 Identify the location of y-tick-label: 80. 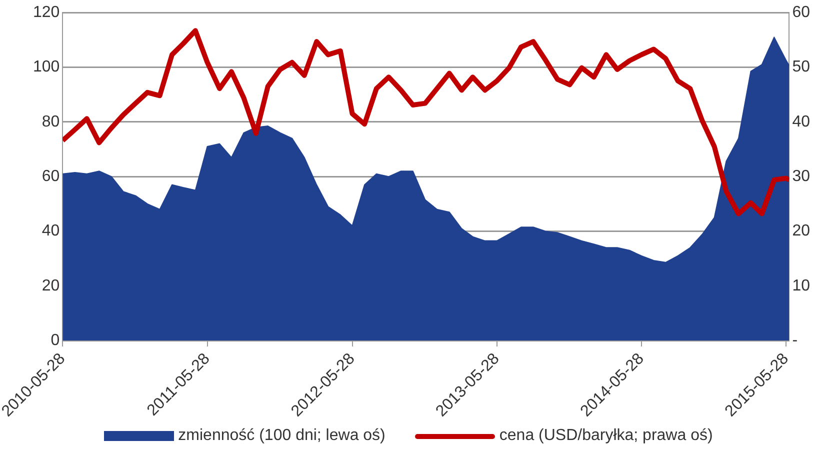
(51, 121).